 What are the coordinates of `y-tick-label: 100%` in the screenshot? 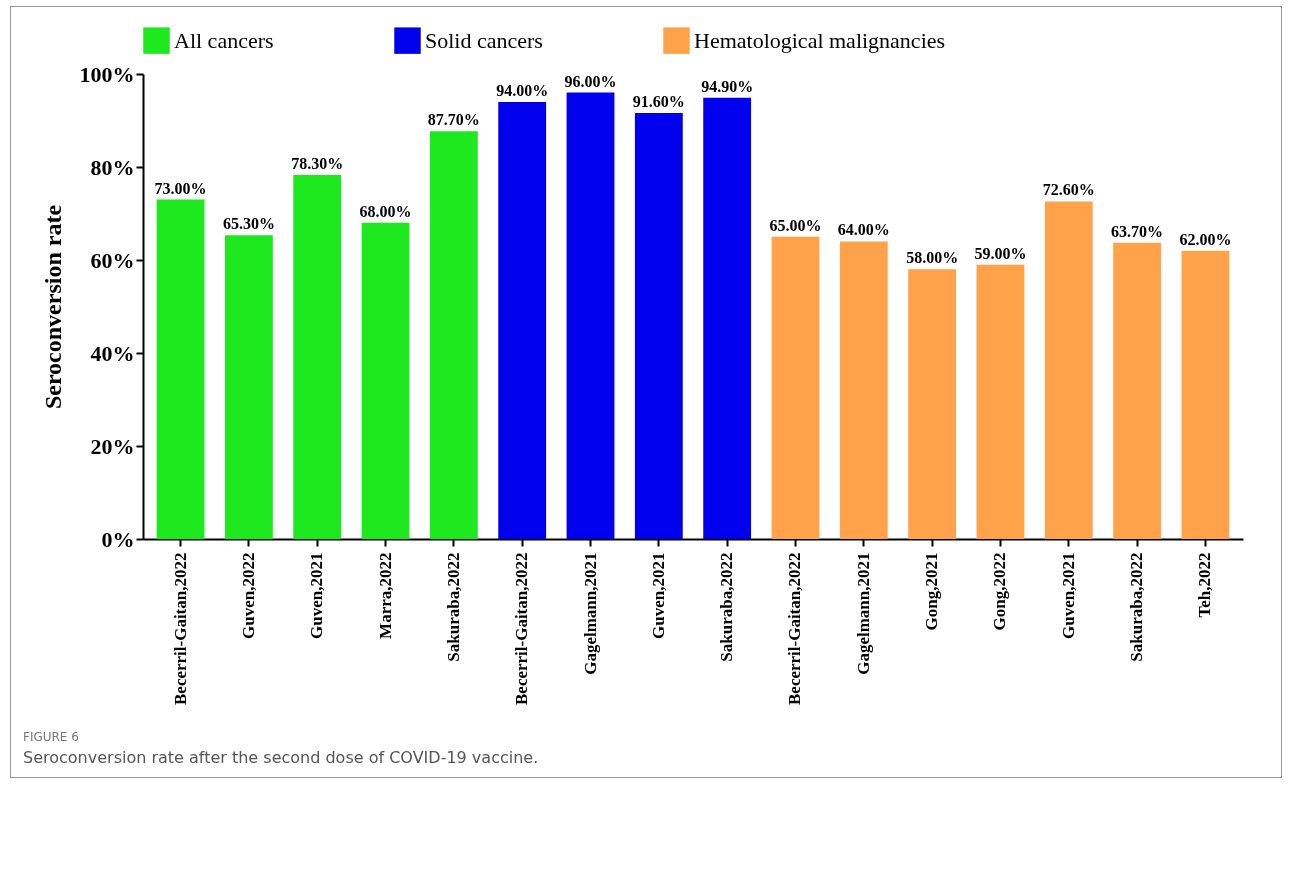 It's located at (107, 74).